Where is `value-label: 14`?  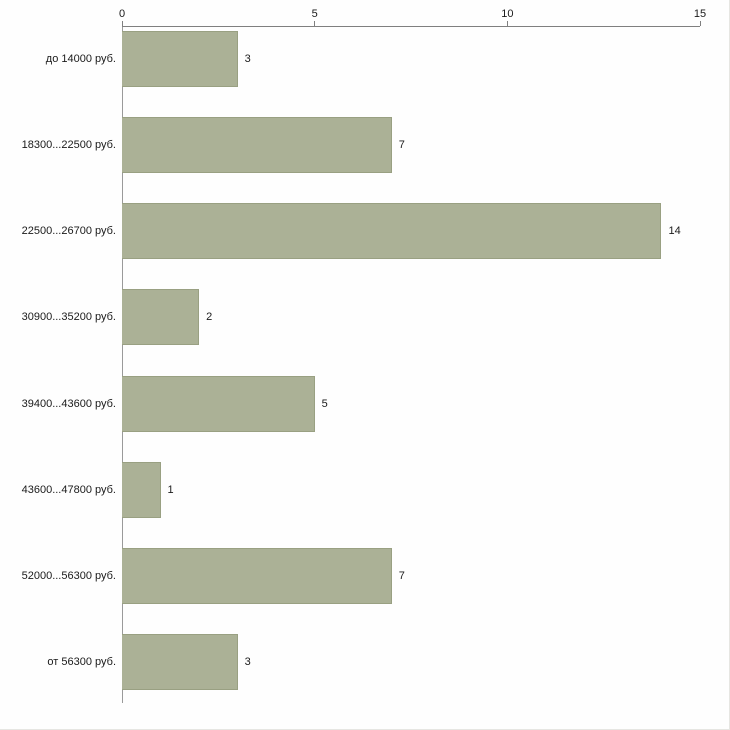
value-label: 14 is located at coordinates (674, 231).